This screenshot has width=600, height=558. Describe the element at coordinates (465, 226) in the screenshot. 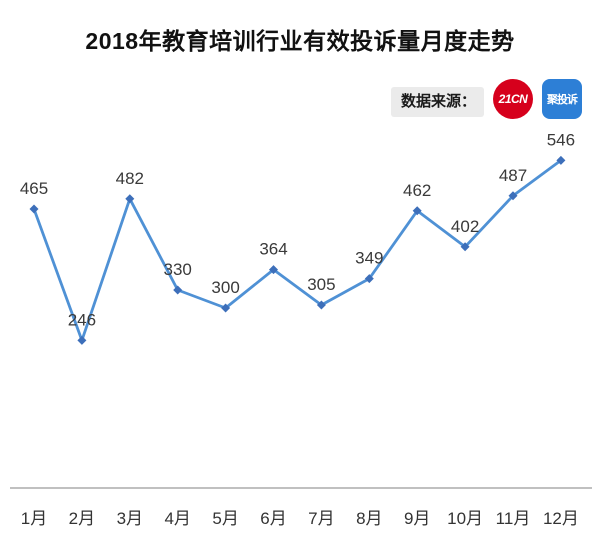

I see `data-point-label: 402` at that location.